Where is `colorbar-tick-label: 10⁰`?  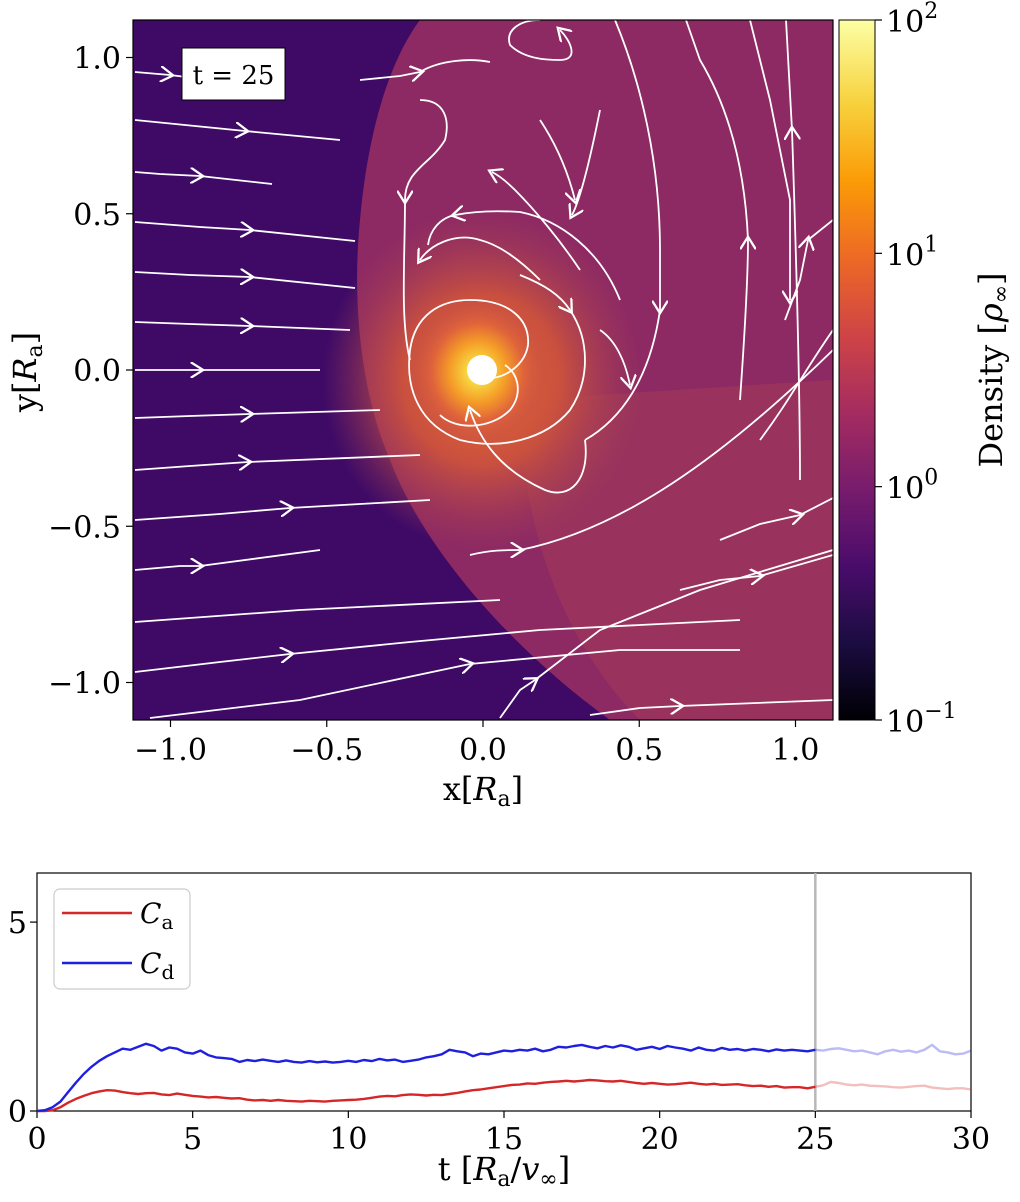
colorbar-tick-label: 10⁰ is located at coordinates (912, 486).